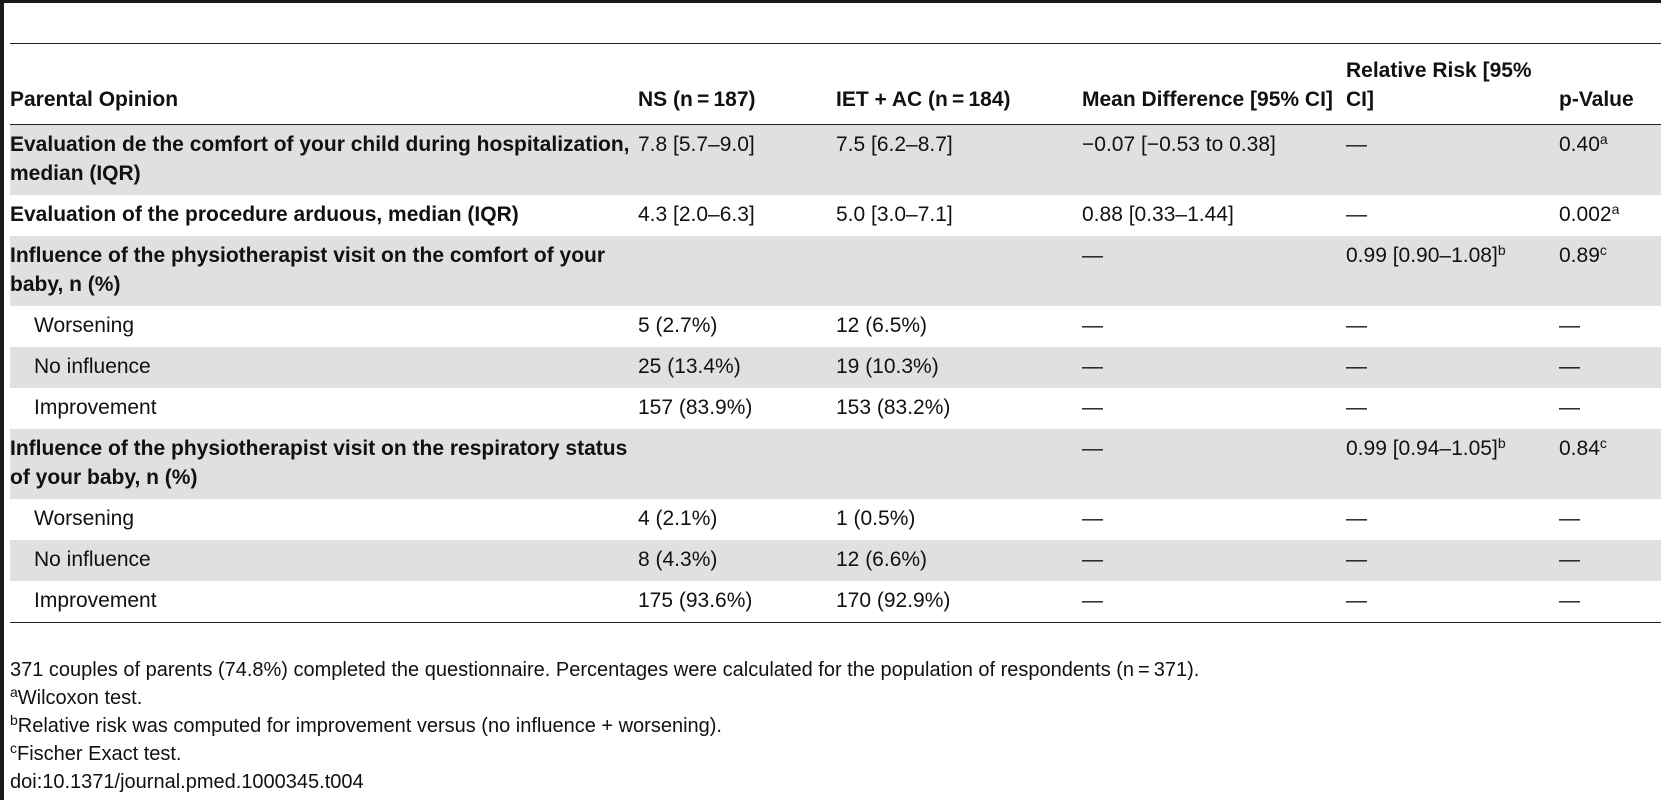 Image resolution: width=1661 pixels, height=800 pixels. I want to click on cell-relative-risk: 0.99 [0.90–1.08]b, so click(1452, 271).